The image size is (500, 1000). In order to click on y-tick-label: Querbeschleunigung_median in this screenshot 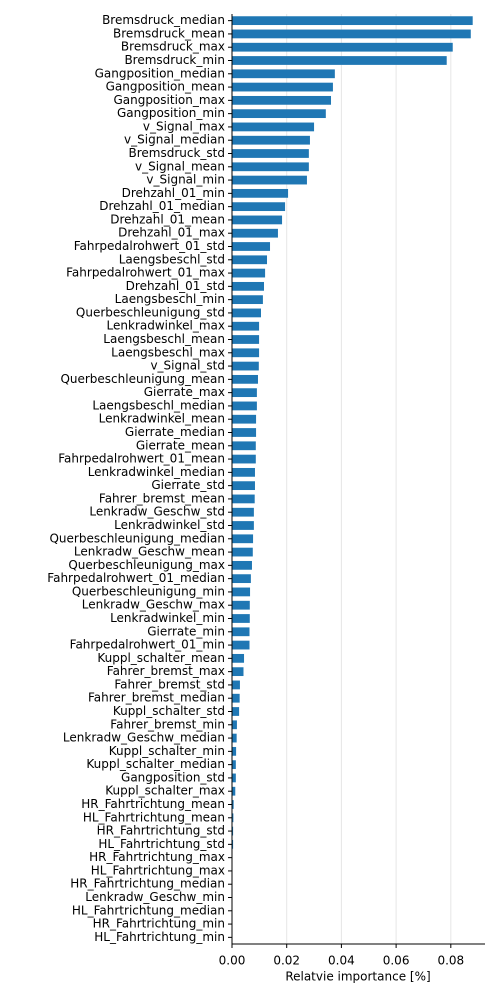, I will do `click(137, 538)`.